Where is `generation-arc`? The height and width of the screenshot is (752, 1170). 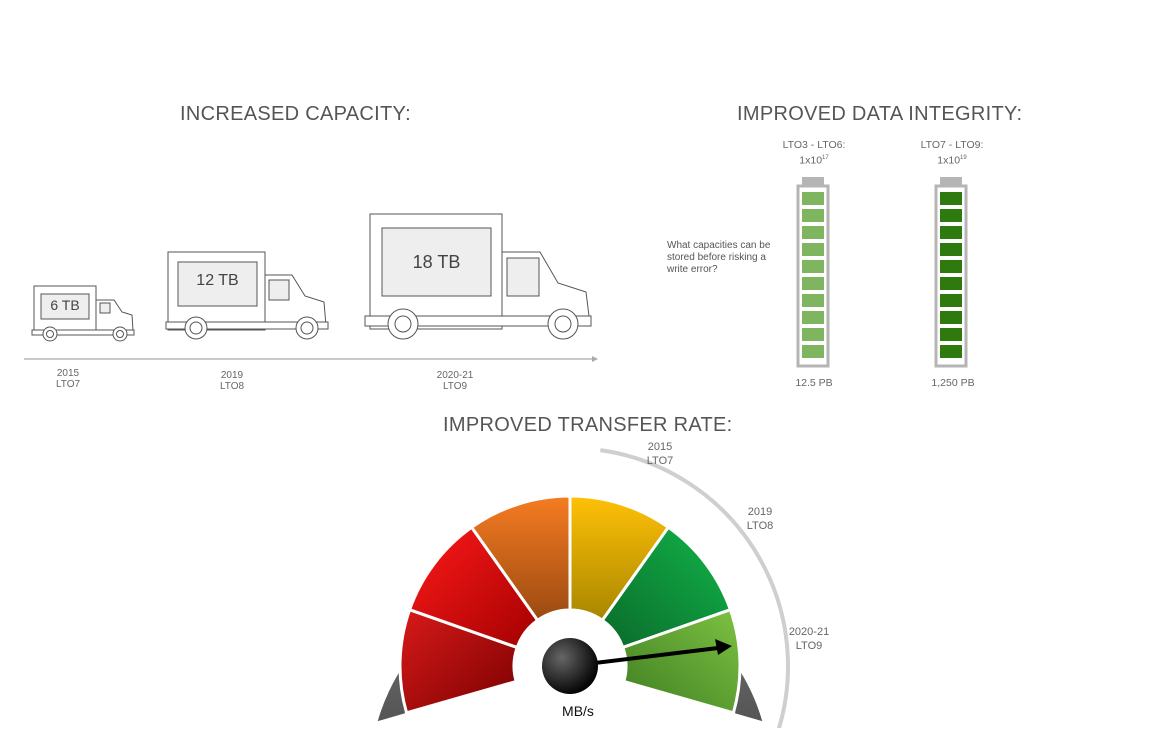 generation-arc is located at coordinates (695, 588).